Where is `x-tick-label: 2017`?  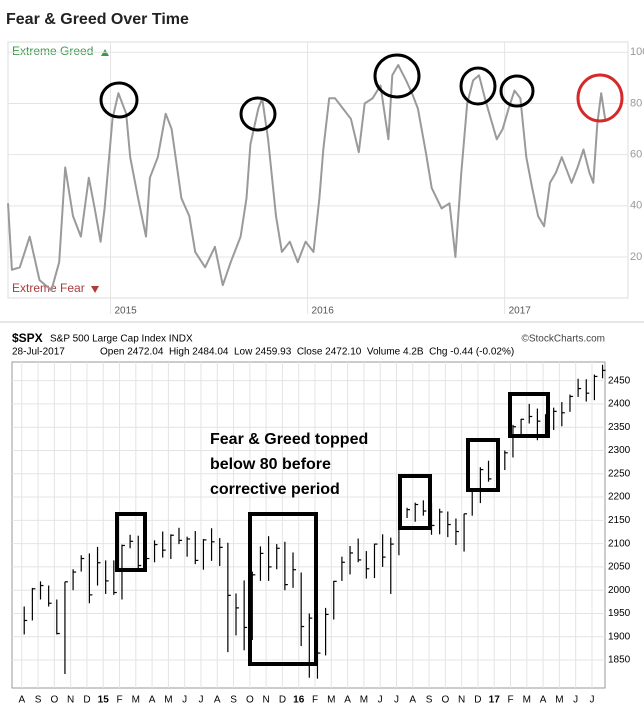 x-tick-label: 2017 is located at coordinates (520, 311).